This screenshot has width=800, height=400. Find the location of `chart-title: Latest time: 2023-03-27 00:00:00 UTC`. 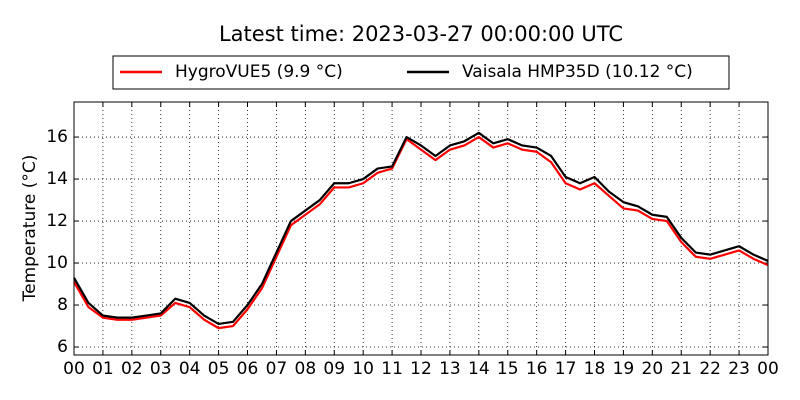

chart-title: Latest time: 2023-03-27 00:00:00 UTC is located at coordinates (421, 34).